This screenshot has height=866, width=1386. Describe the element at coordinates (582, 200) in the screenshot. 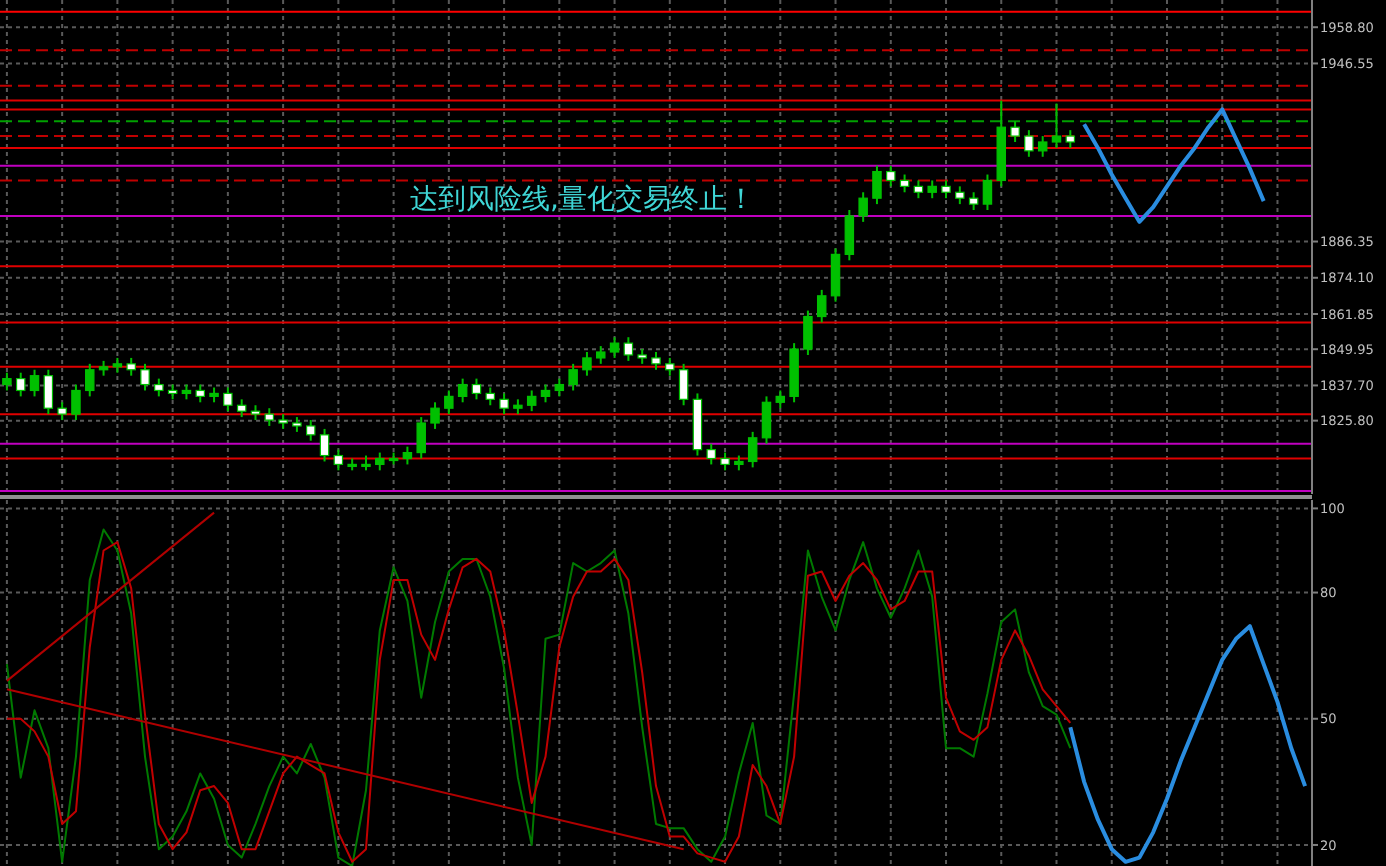

I see `annotation: 达到风险线,量化交易终止！` at that location.